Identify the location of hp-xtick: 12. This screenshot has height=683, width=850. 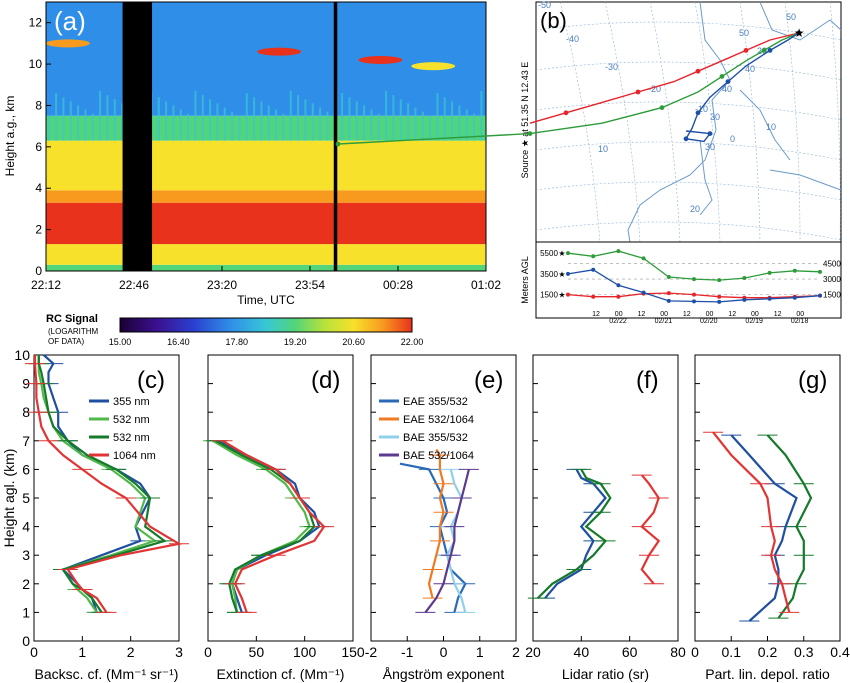
(732, 314).